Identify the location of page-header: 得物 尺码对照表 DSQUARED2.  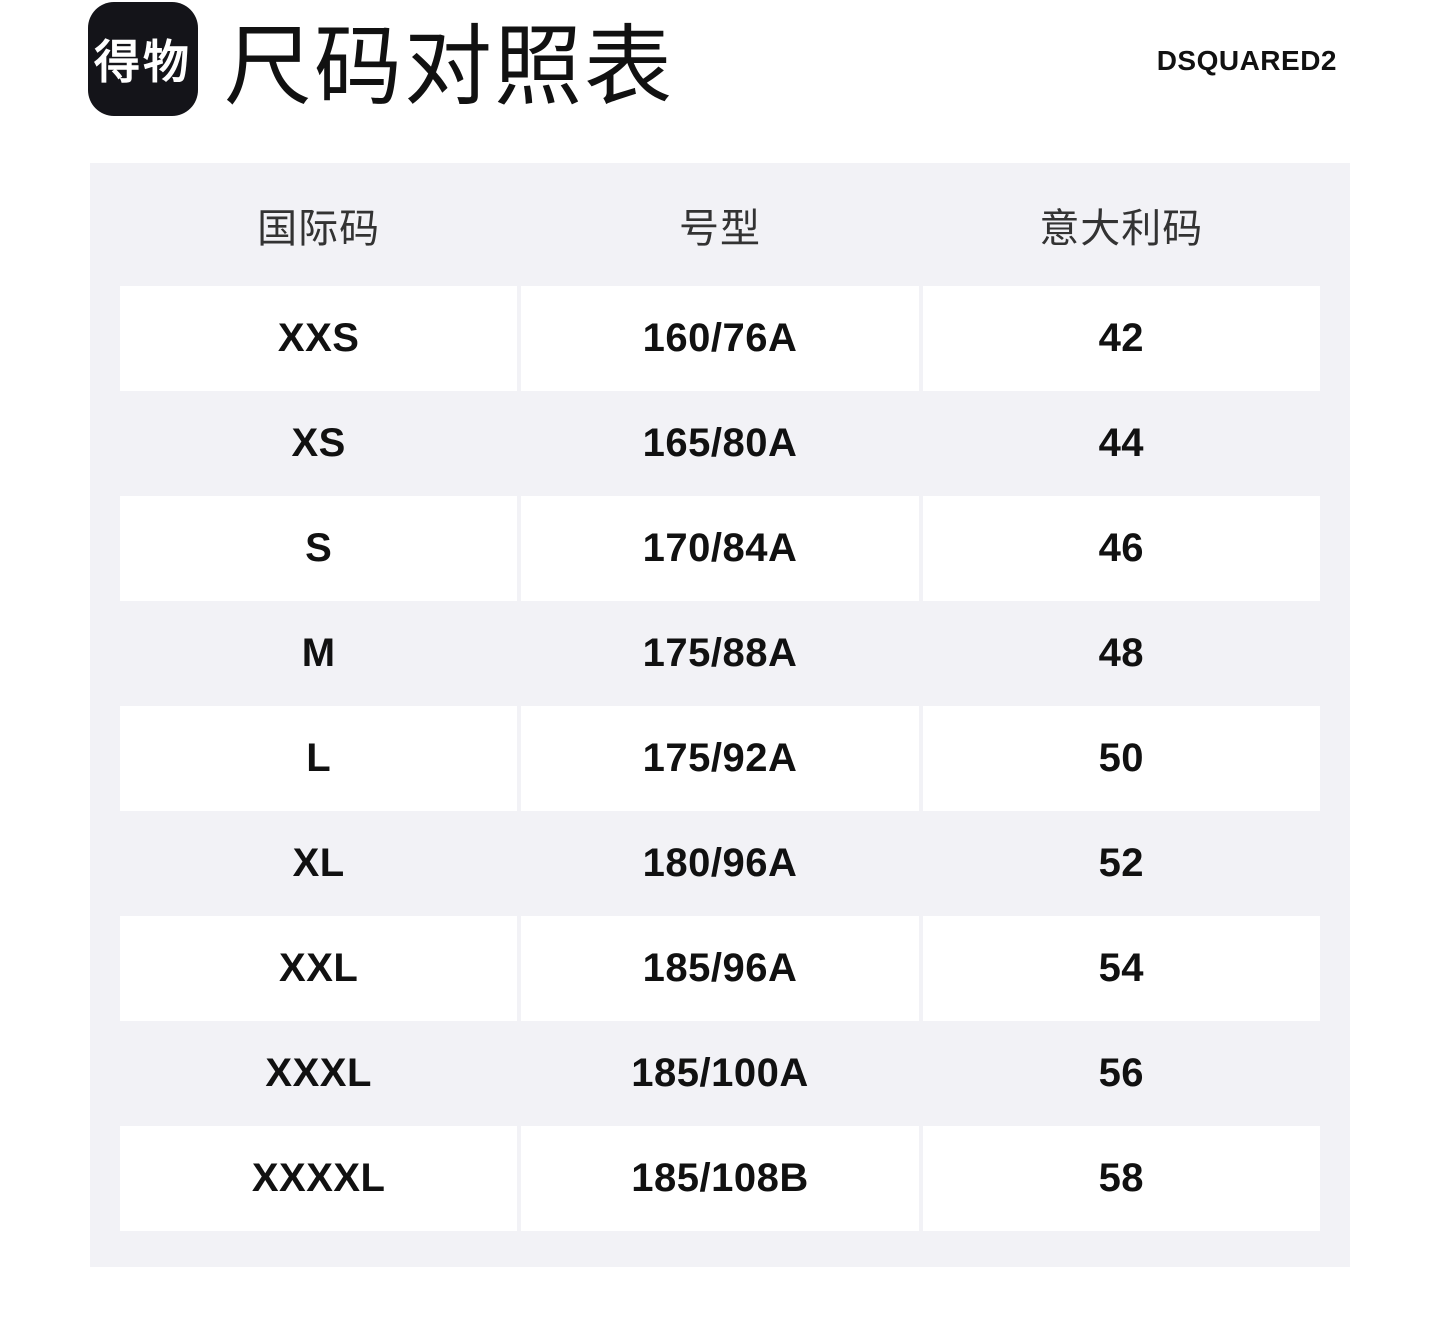
(721, 81).